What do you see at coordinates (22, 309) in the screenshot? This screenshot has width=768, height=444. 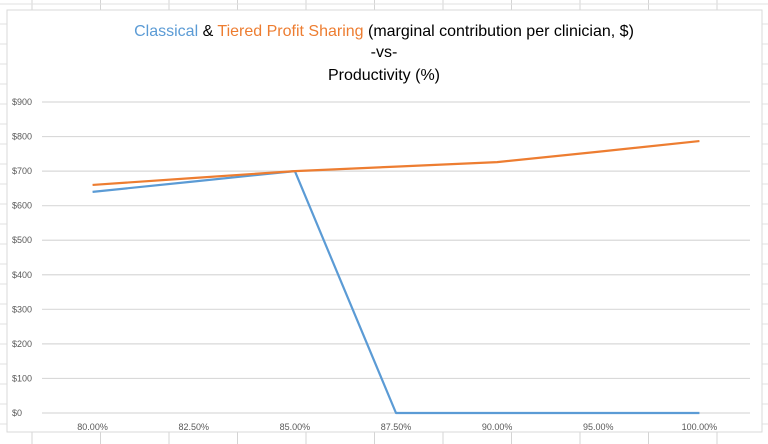 I see `y-tick-label: $300` at bounding box center [22, 309].